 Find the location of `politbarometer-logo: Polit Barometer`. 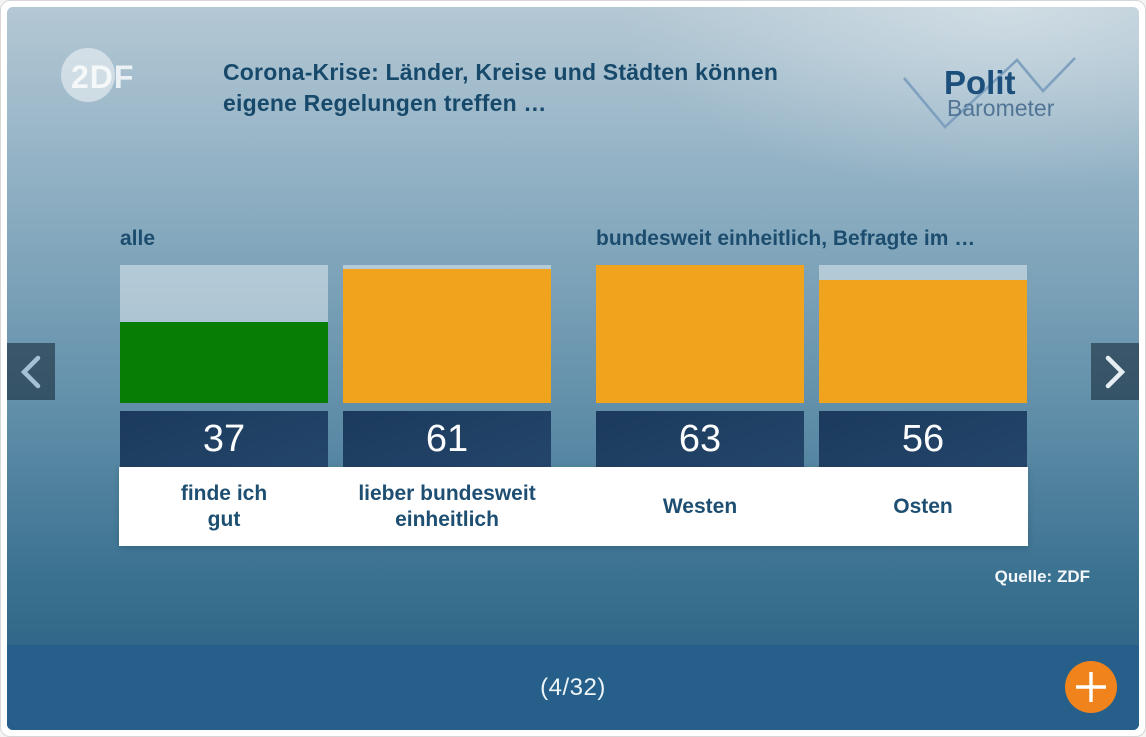

politbarometer-logo: Polit Barometer is located at coordinates (989, 93).